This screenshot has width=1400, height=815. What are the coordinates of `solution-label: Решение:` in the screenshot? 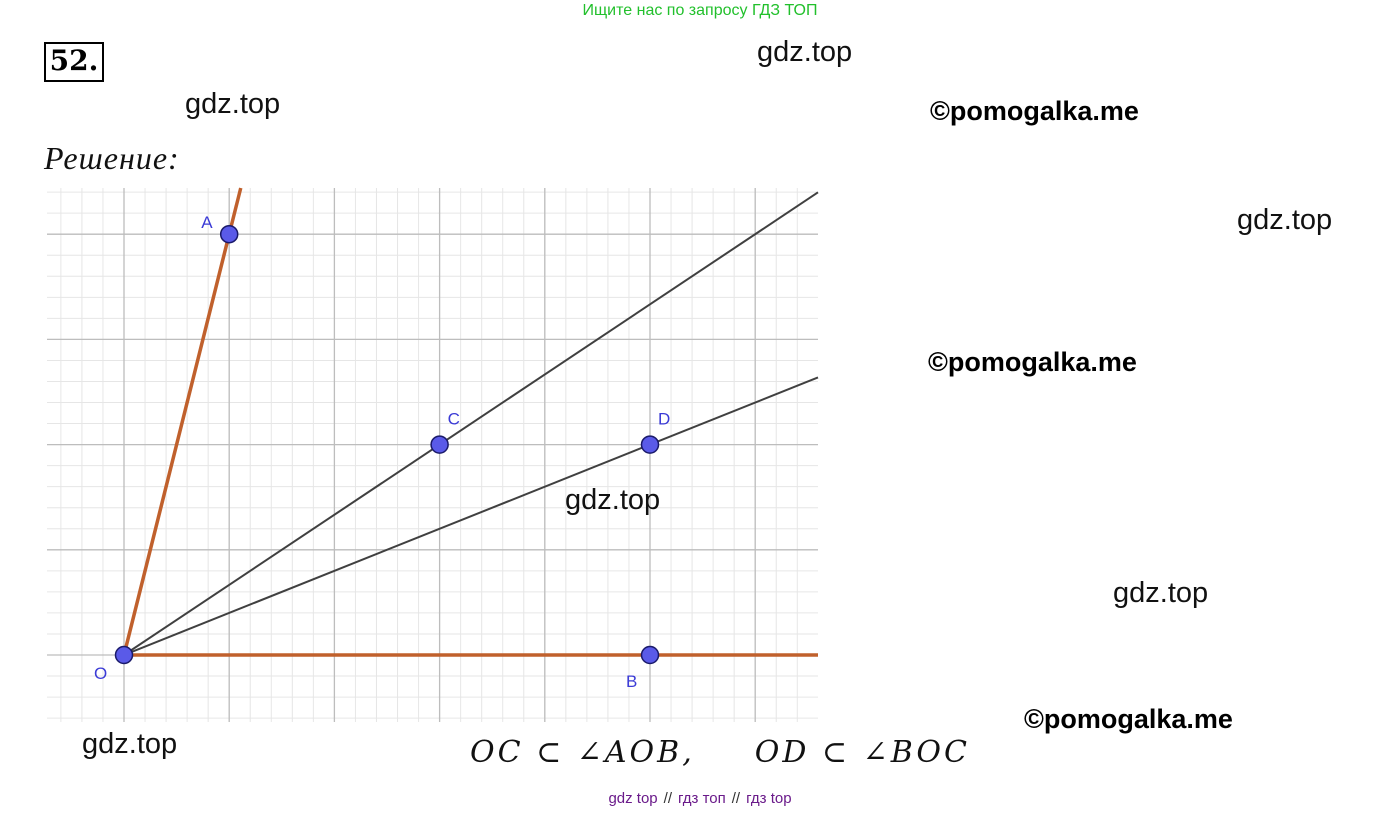 It's located at (112, 158).